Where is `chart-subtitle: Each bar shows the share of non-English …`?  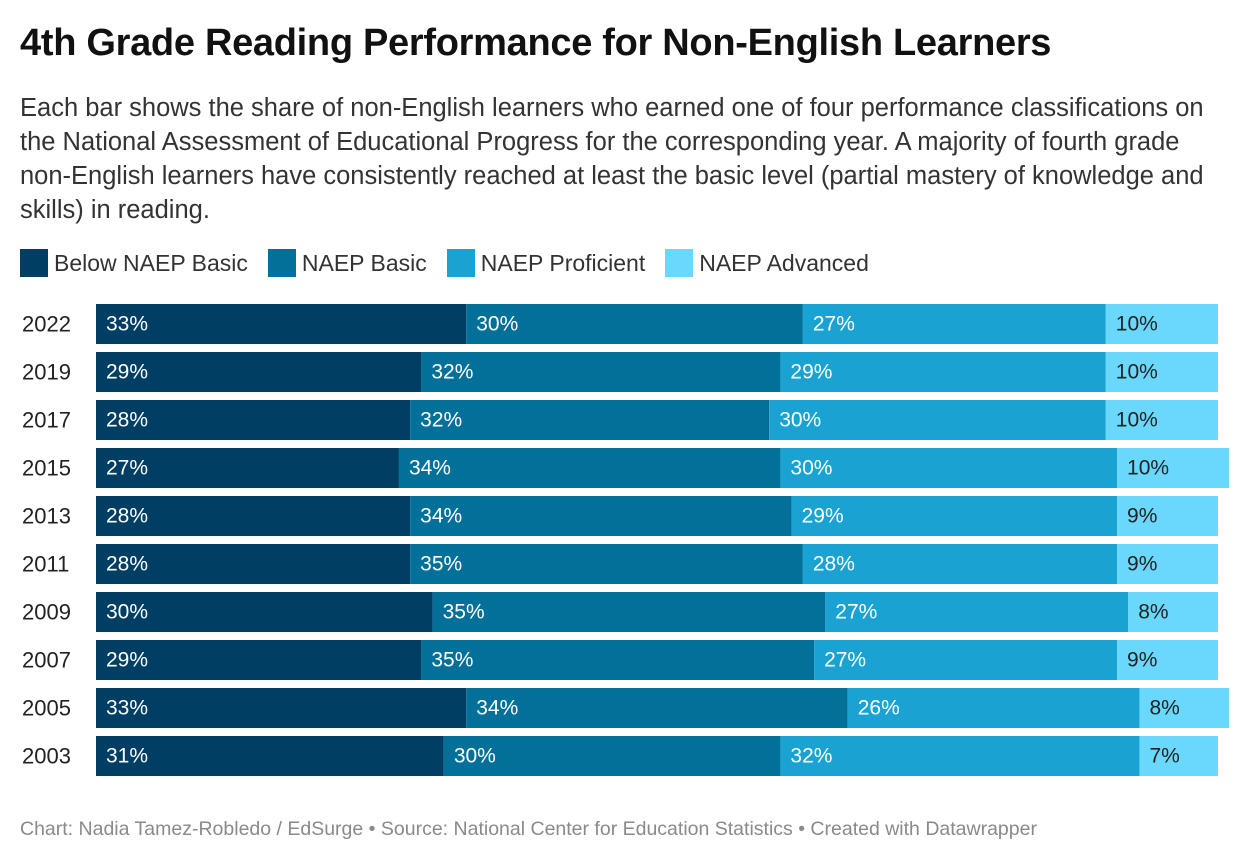 chart-subtitle: Each bar shows the share of non-English … is located at coordinates (612, 159).